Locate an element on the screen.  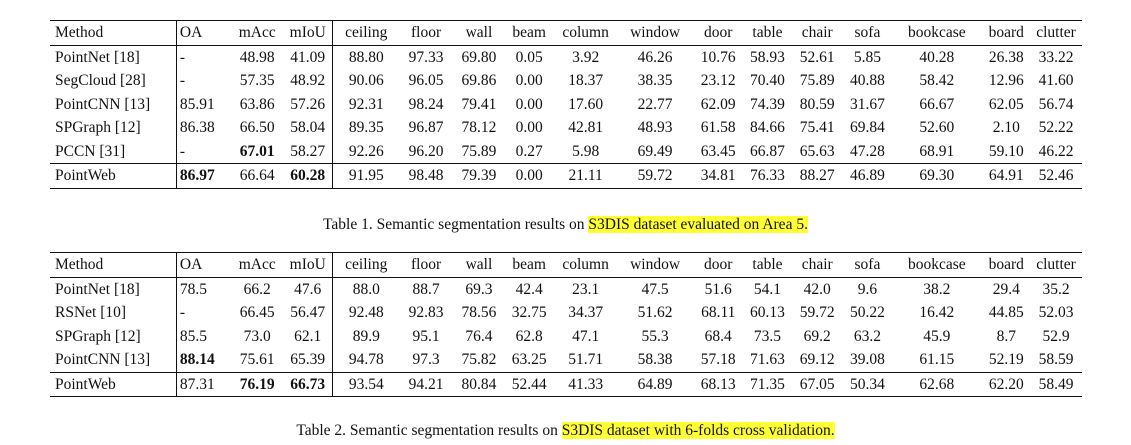
value-cell: 48.92 is located at coordinates (308, 80).